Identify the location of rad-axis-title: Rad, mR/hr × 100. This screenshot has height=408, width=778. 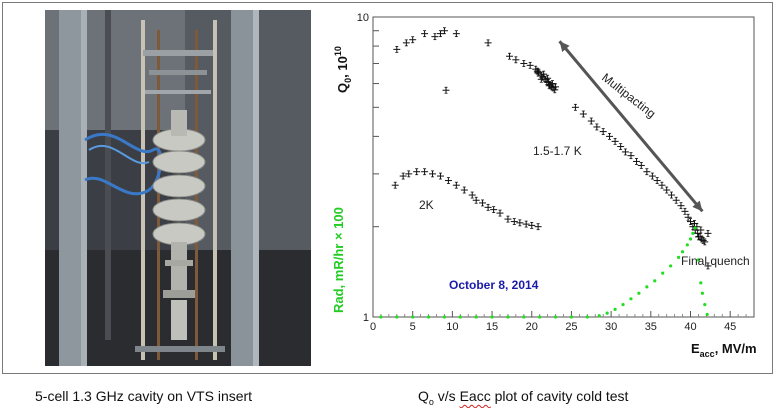
(338, 260).